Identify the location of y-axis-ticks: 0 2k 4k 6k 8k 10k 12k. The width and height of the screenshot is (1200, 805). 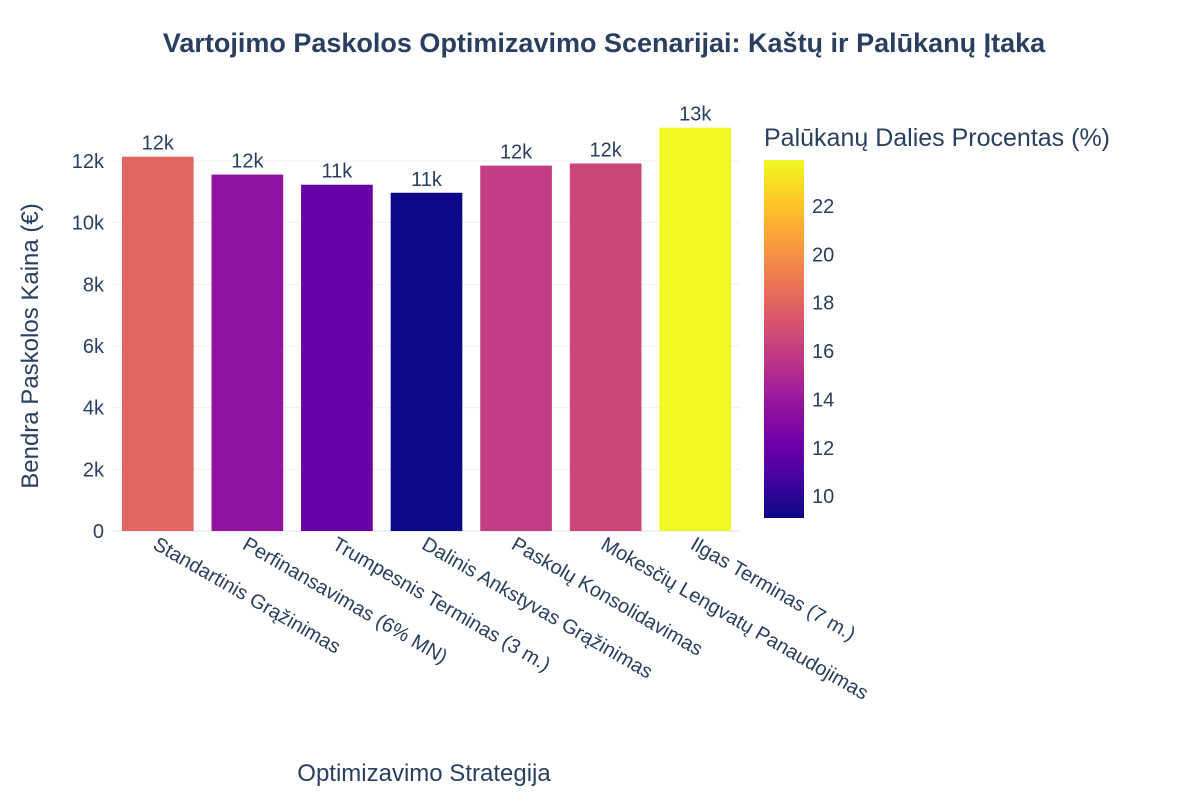
(88, 347).